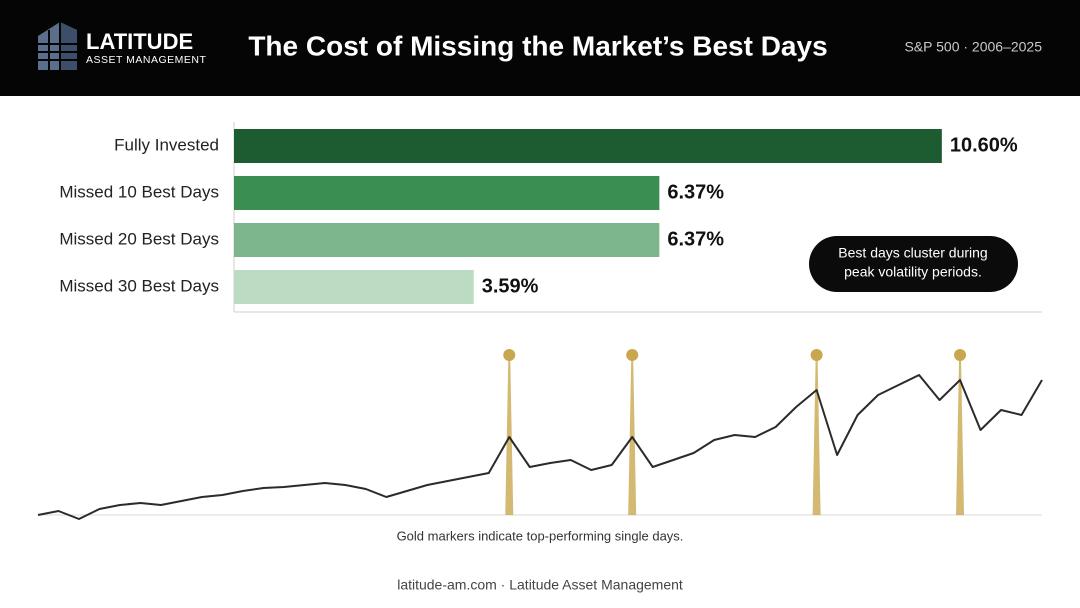 The image size is (1080, 608). I want to click on annotation: peak volatility periods., so click(913, 272).